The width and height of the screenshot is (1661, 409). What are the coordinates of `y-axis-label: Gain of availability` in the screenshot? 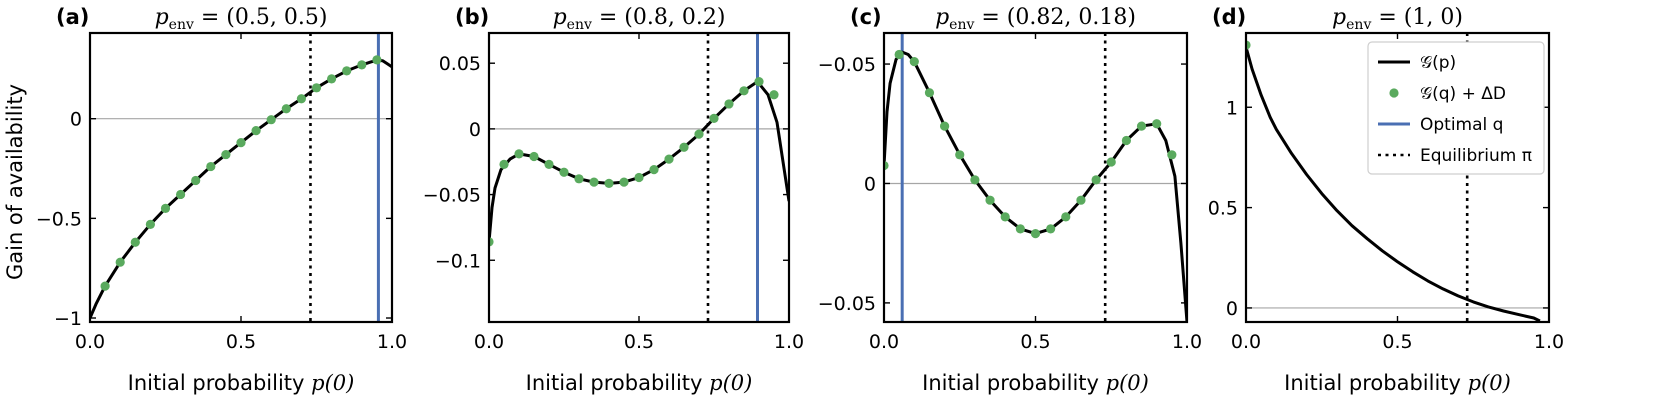 It's located at (15, 182).